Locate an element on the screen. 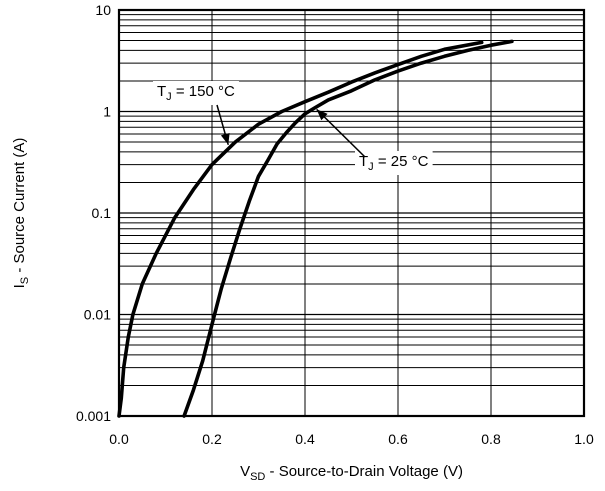  x-axis-label-sub: SD is located at coordinates (257, 477).